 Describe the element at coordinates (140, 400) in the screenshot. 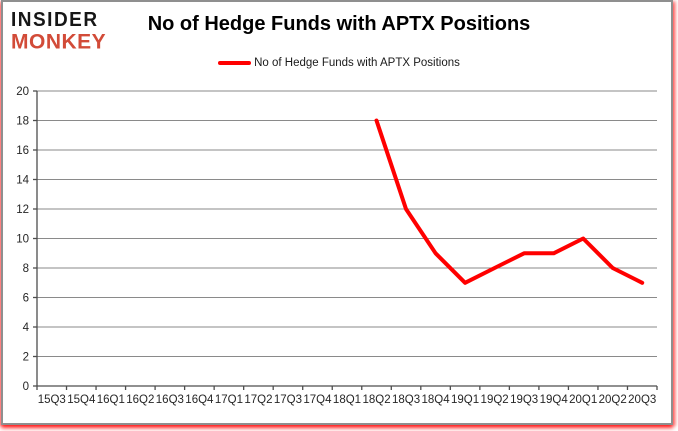

I see `x-tick-label: 16Q2` at that location.